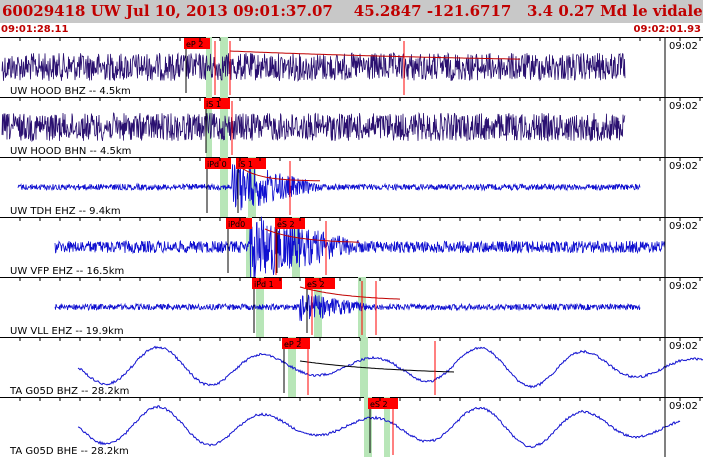  I want to click on station-label: TA G05D BHZ -- 28.2km, so click(69, 391).